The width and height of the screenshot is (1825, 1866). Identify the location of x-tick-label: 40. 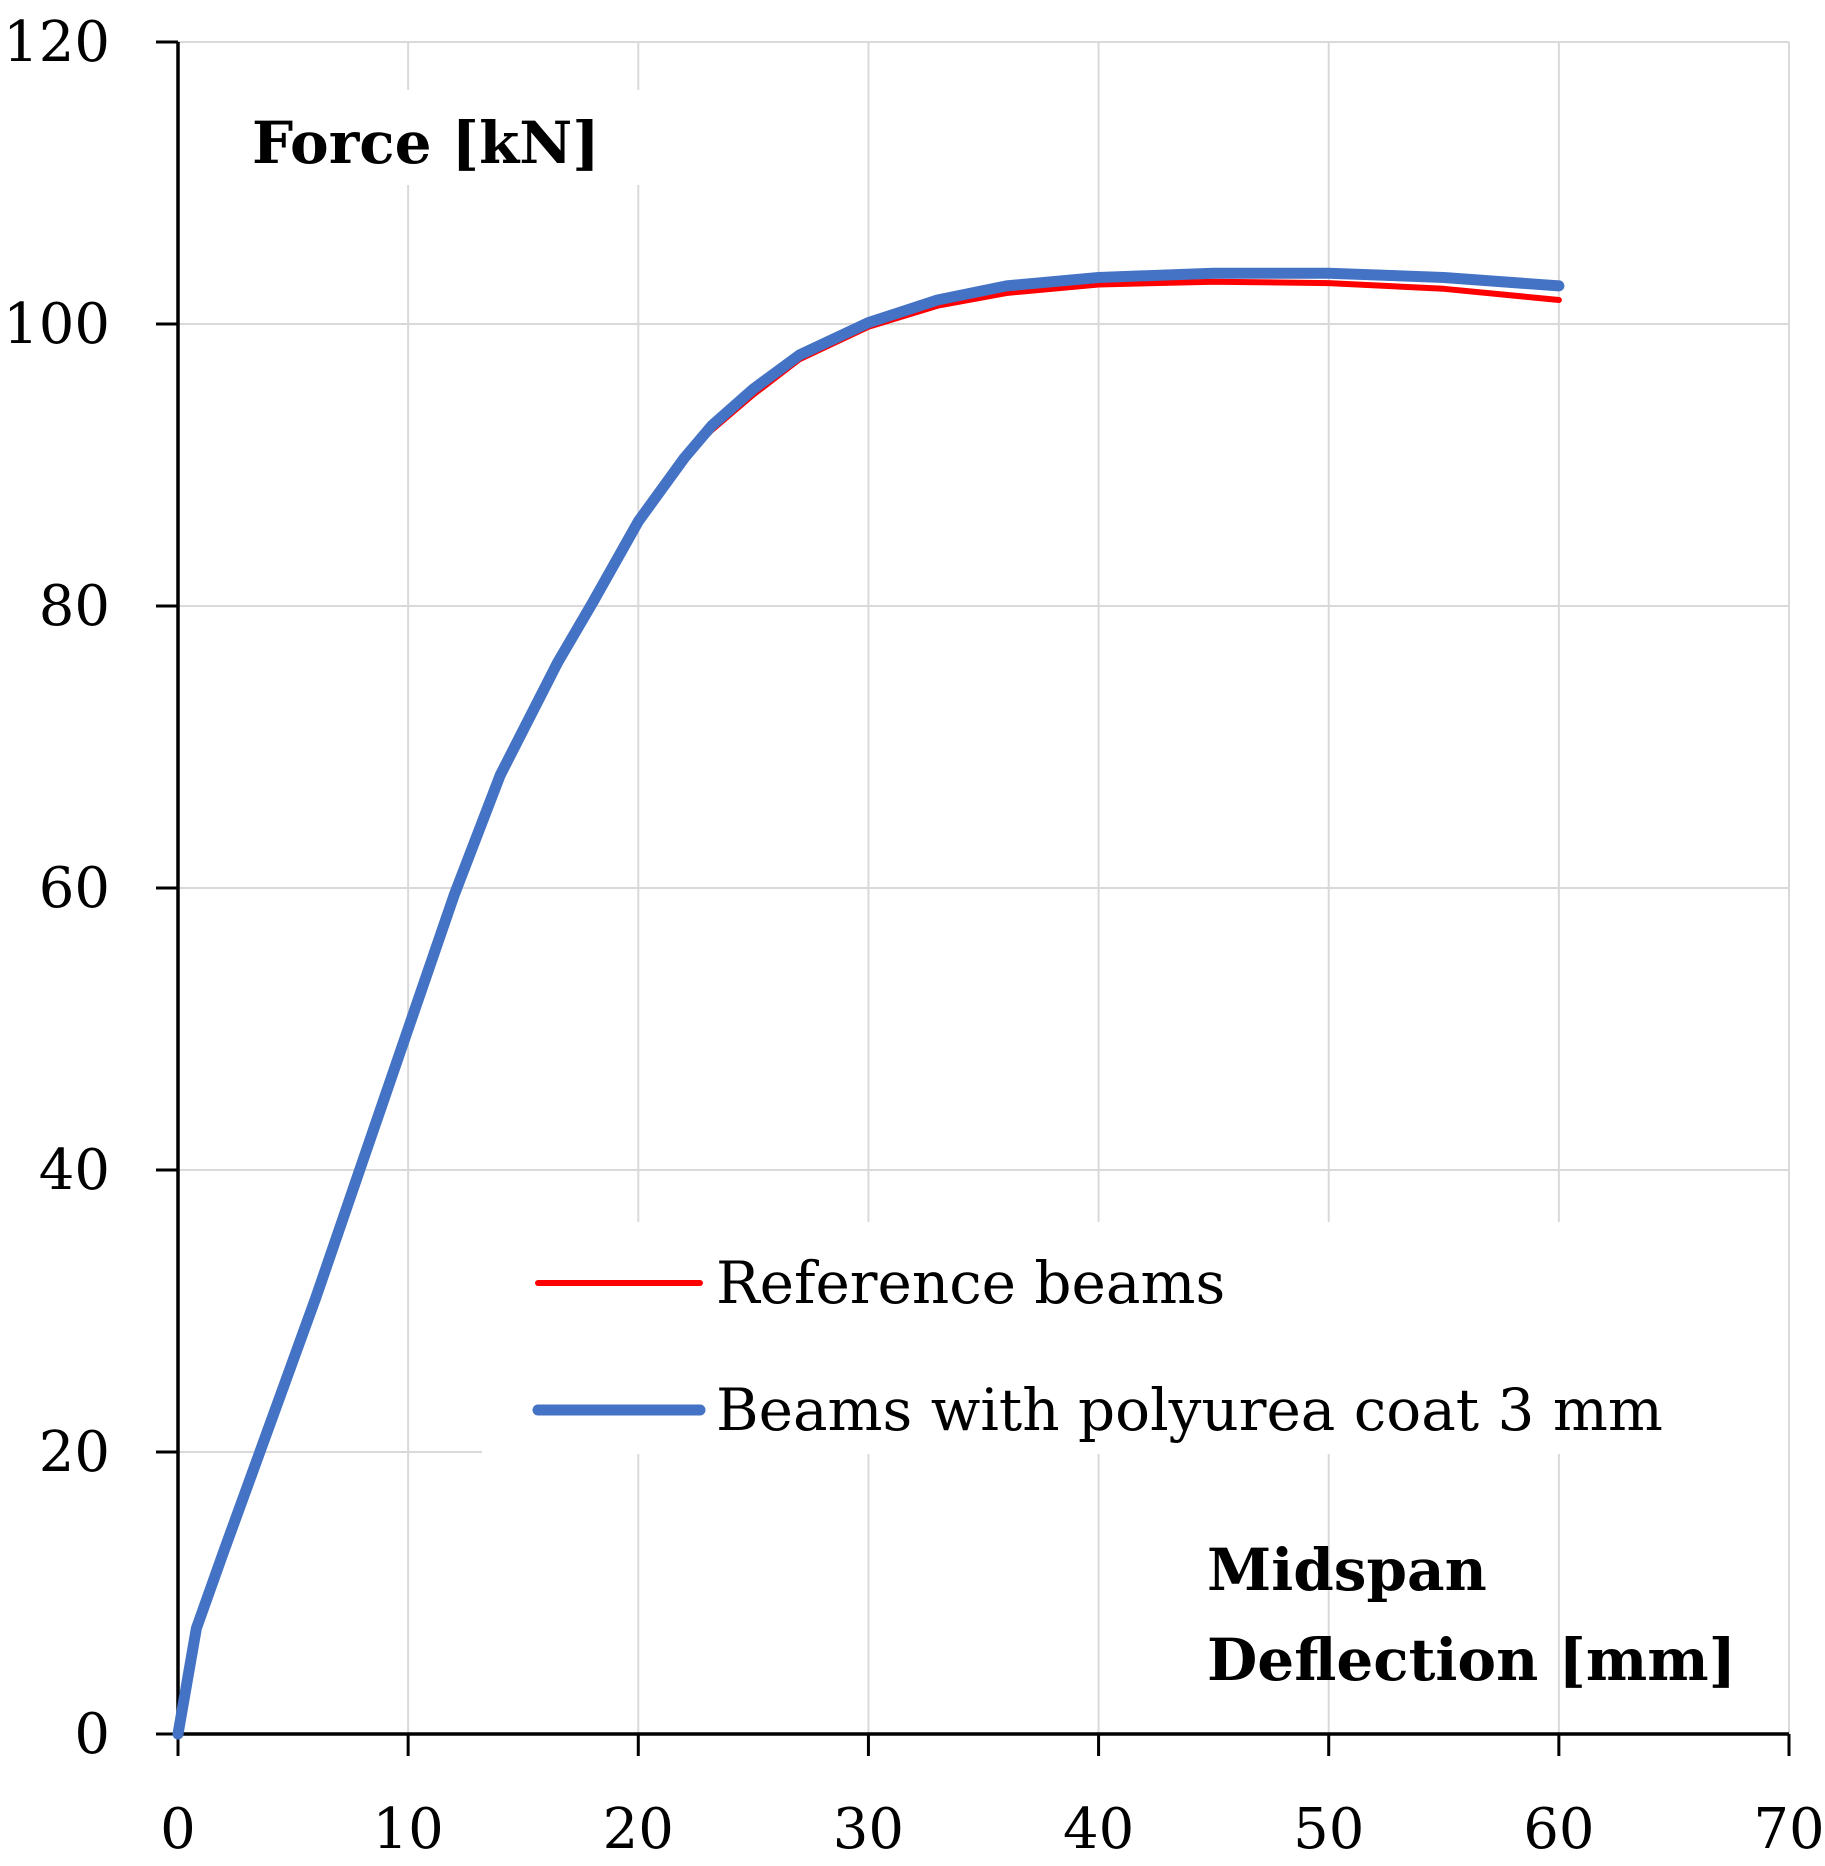
(1098, 1829).